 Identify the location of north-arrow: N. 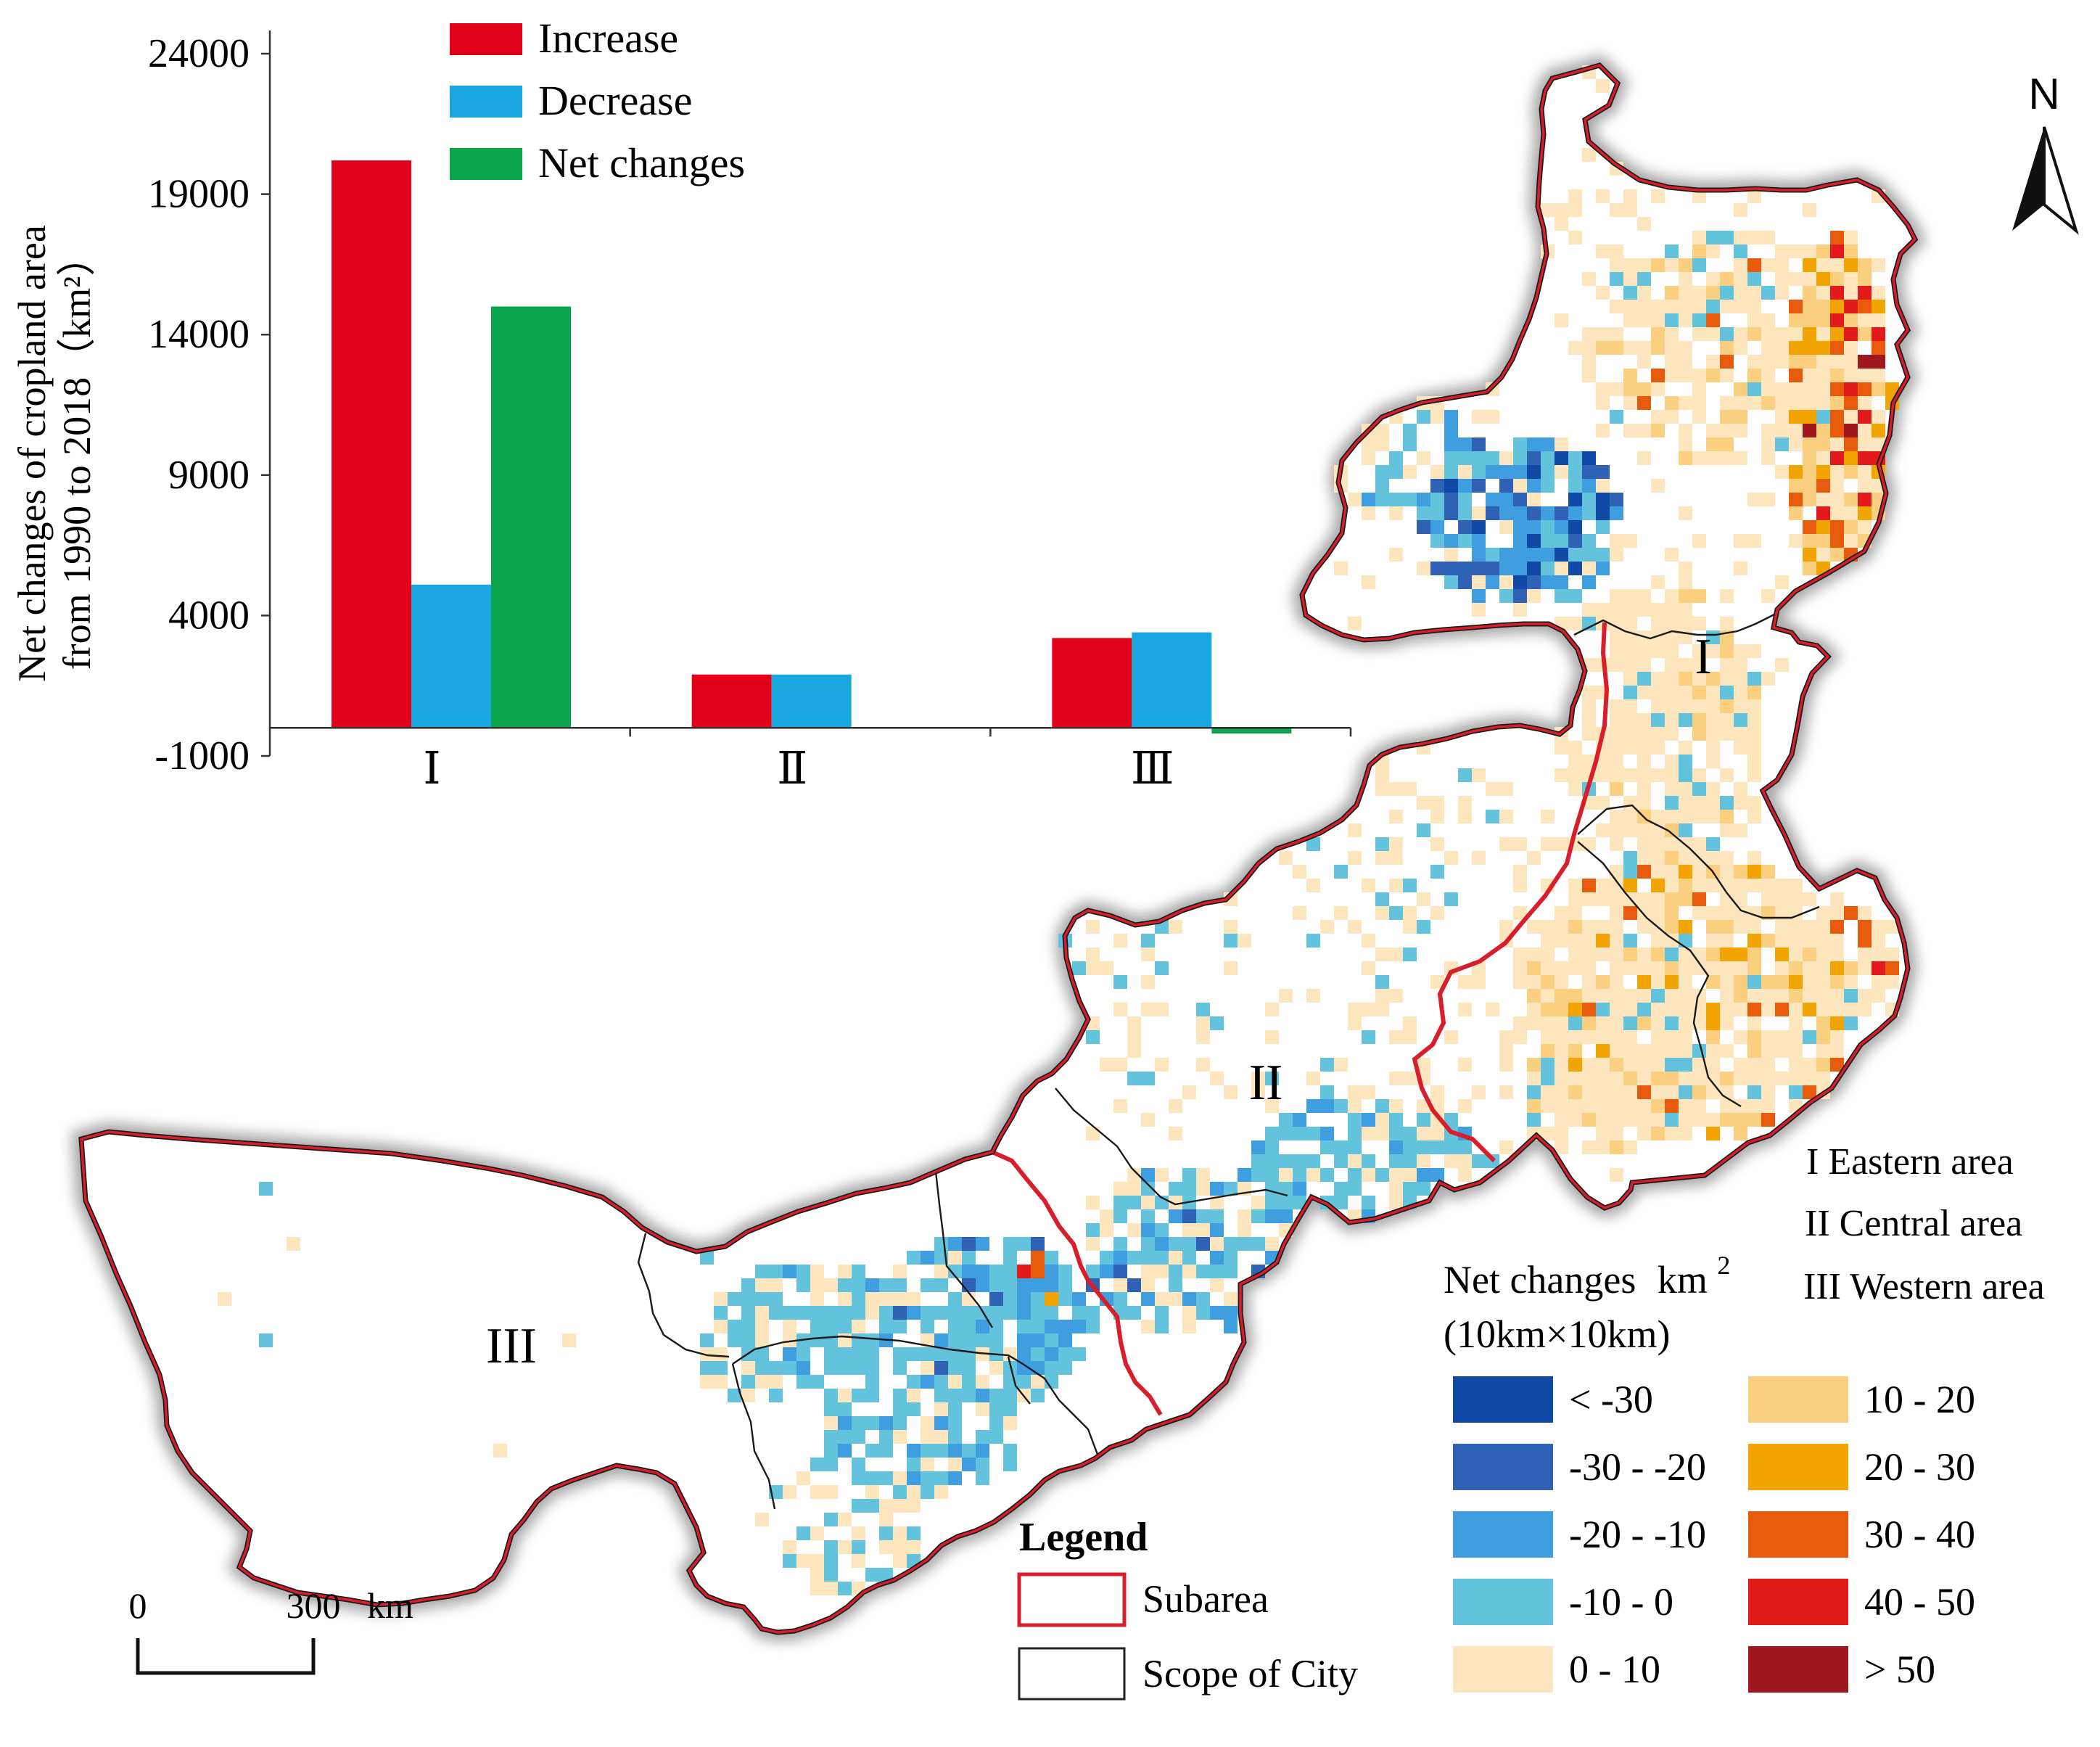
(2046, 153).